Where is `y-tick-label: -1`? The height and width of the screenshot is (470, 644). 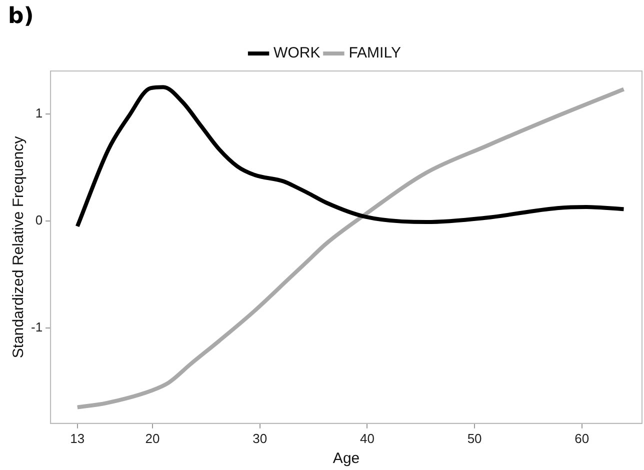
y-tick-label: -1 is located at coordinates (36, 327).